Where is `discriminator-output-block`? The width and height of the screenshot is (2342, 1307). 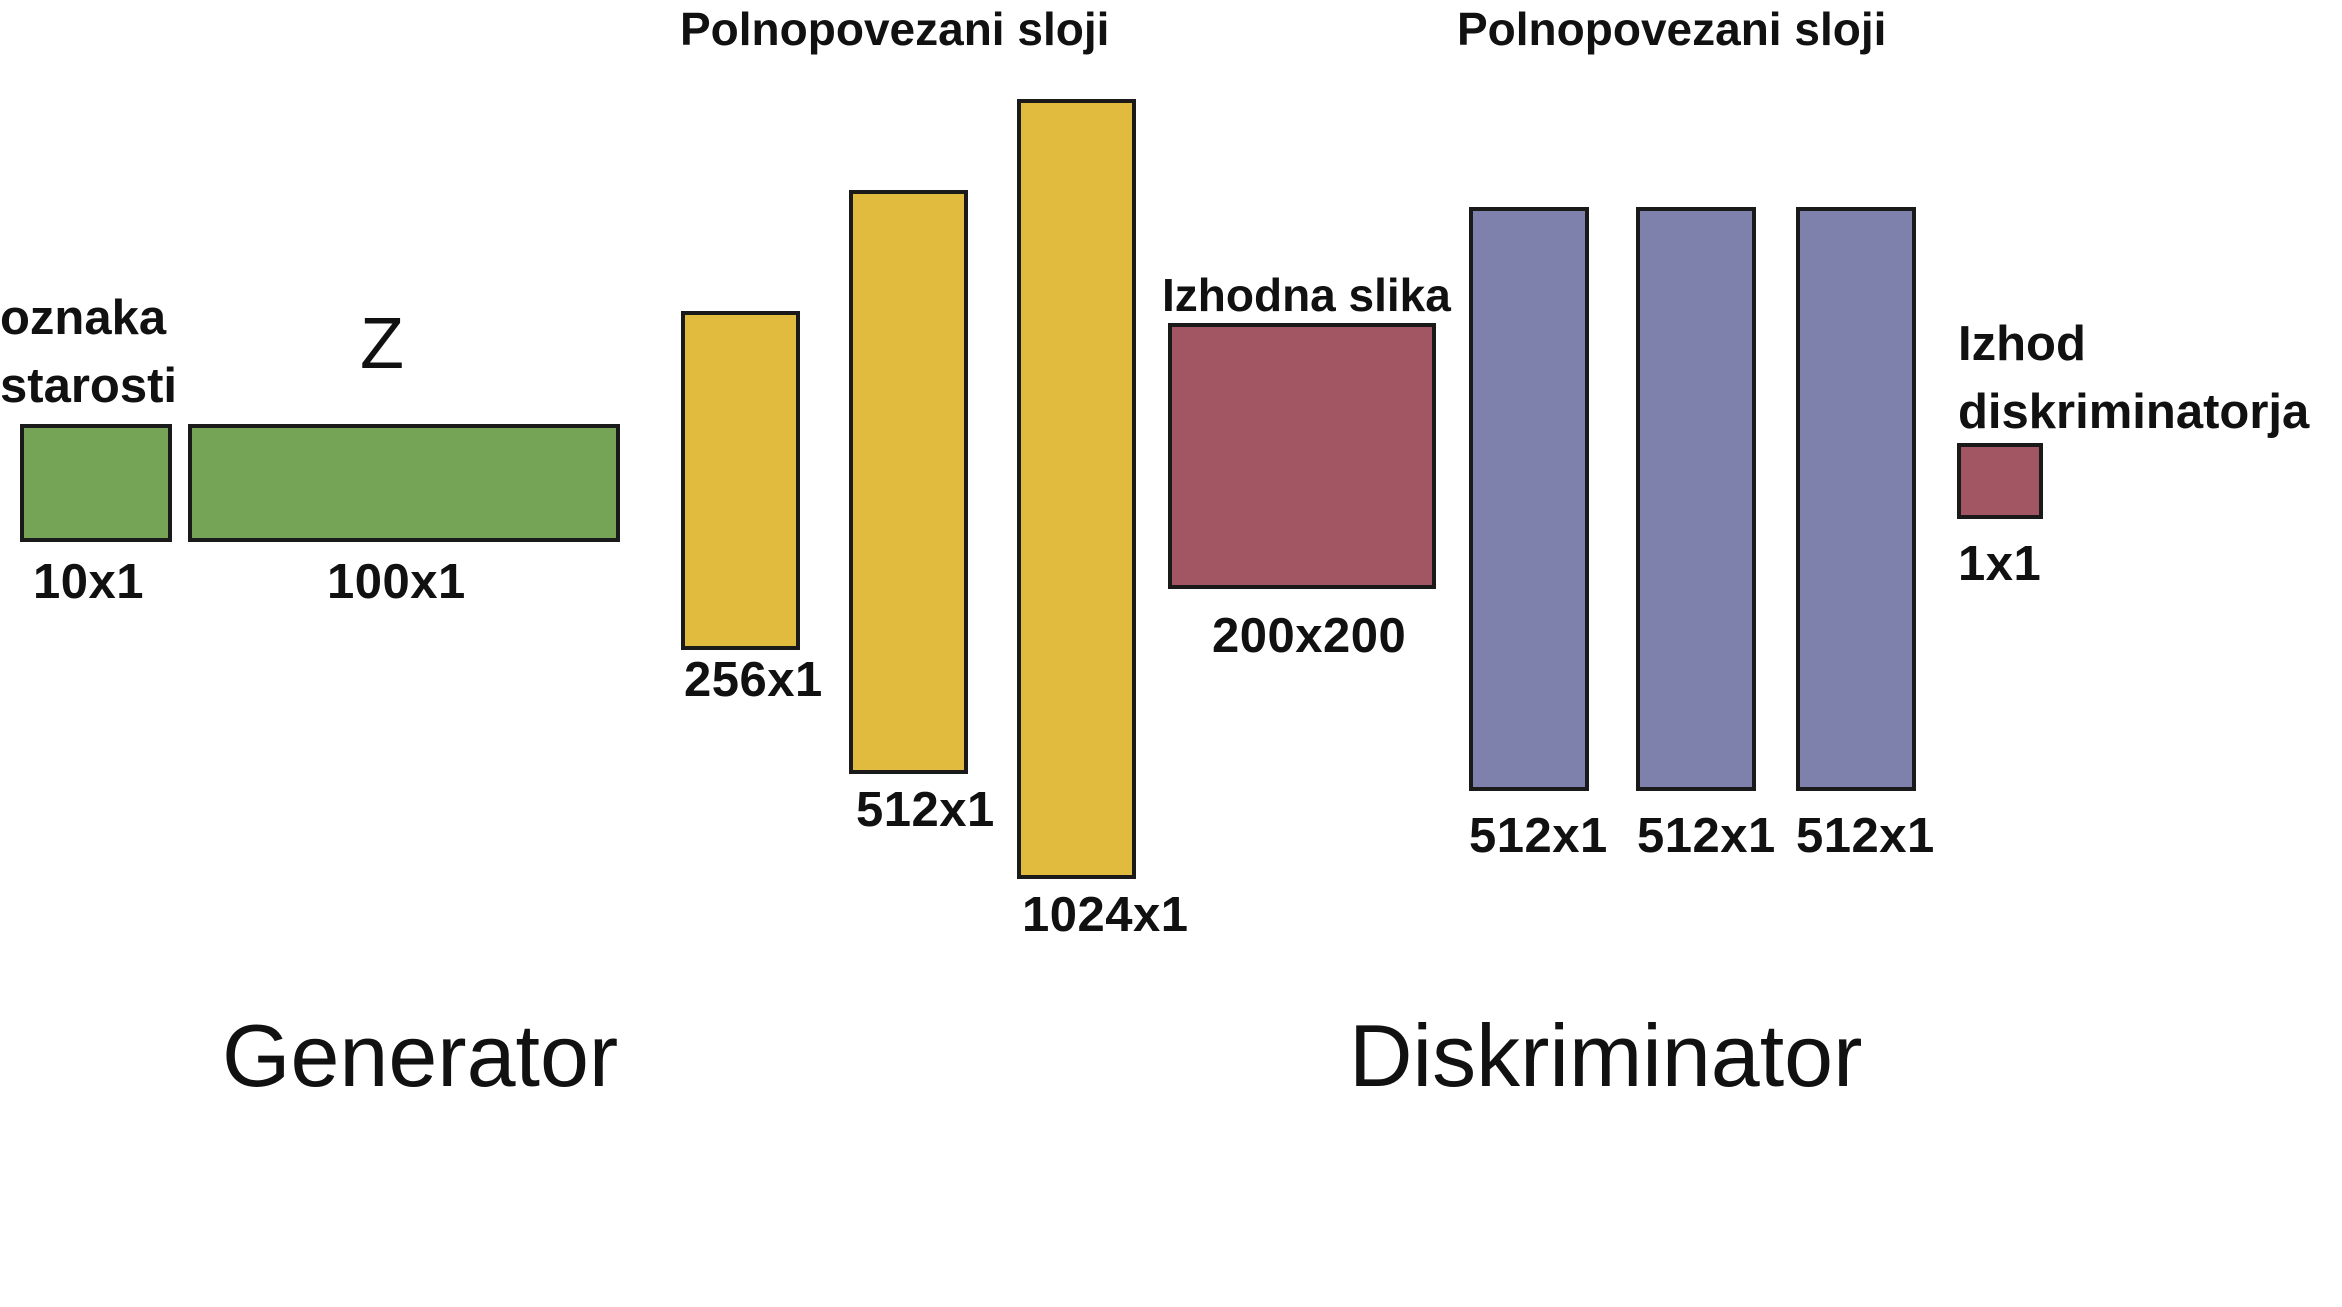 discriminator-output-block is located at coordinates (2000, 481).